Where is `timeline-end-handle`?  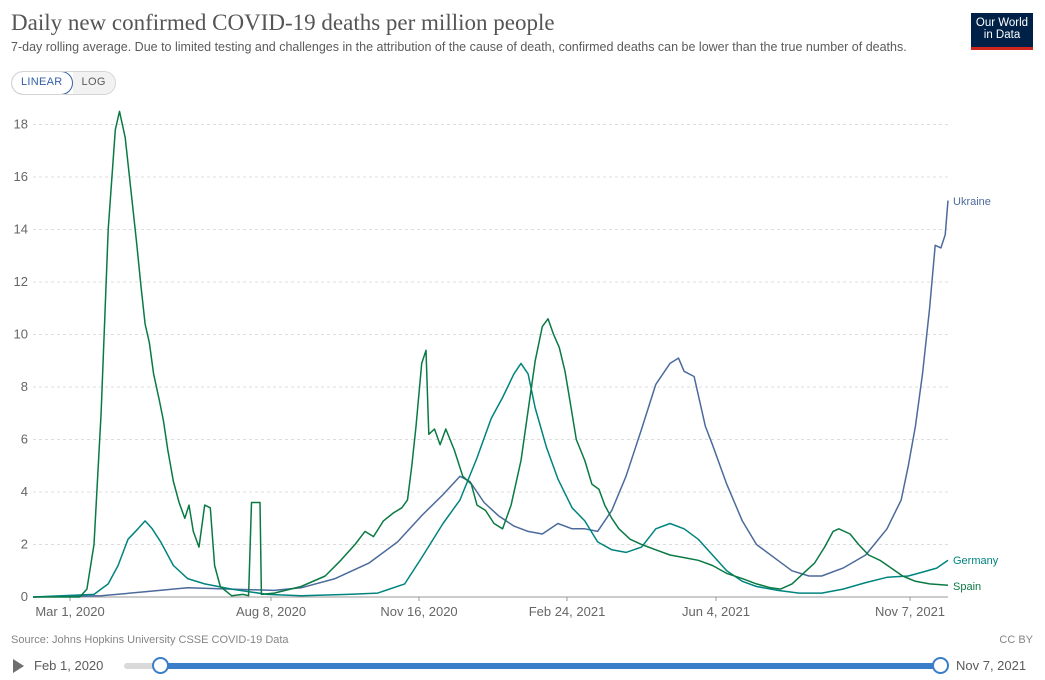 timeline-end-handle is located at coordinates (940, 665).